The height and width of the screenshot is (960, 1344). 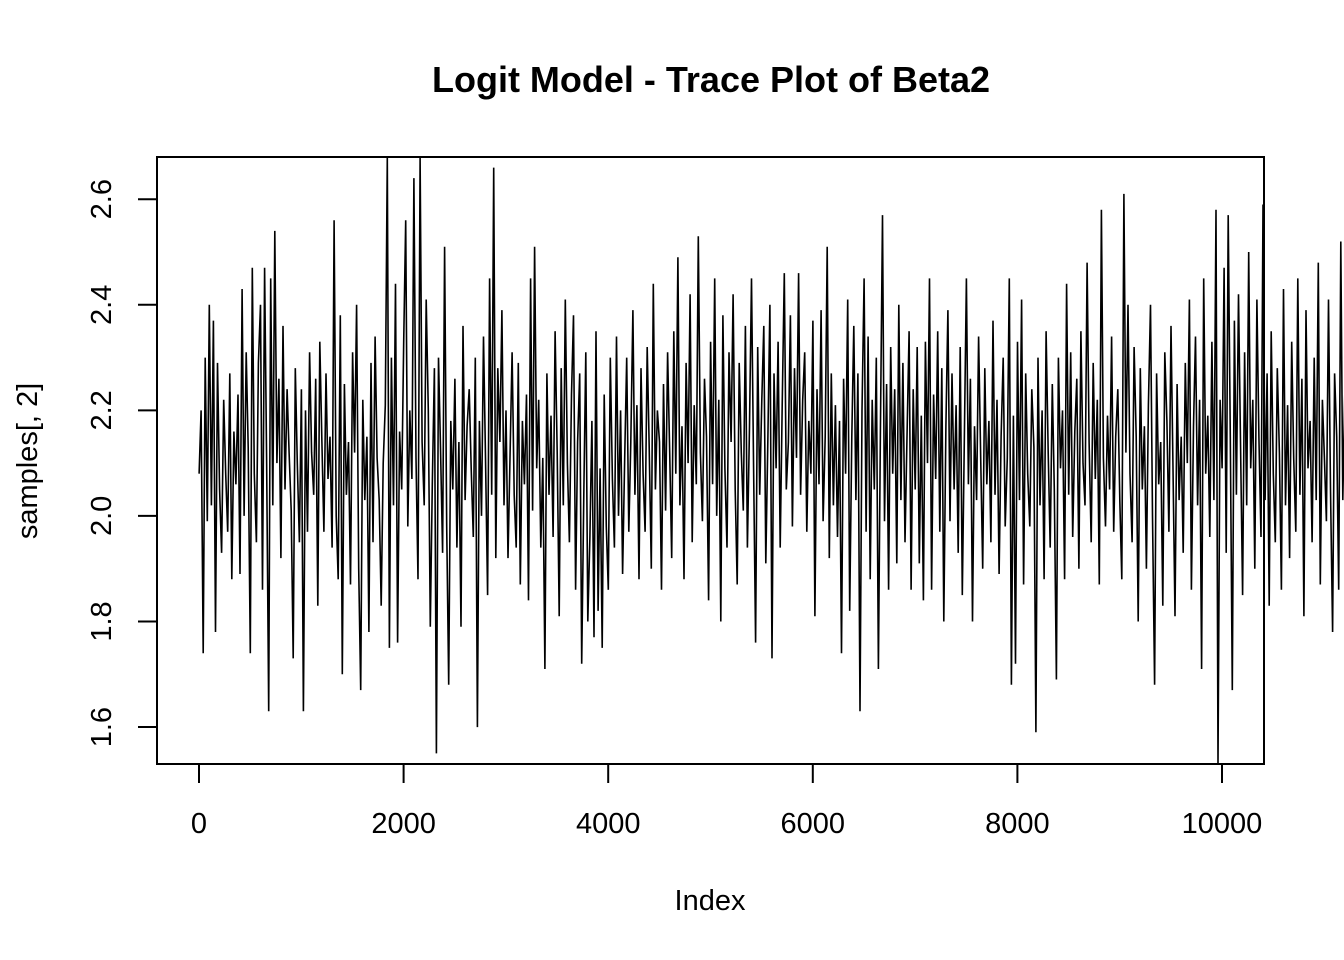 I want to click on x-tick-label: 10000, so click(x=1222, y=824).